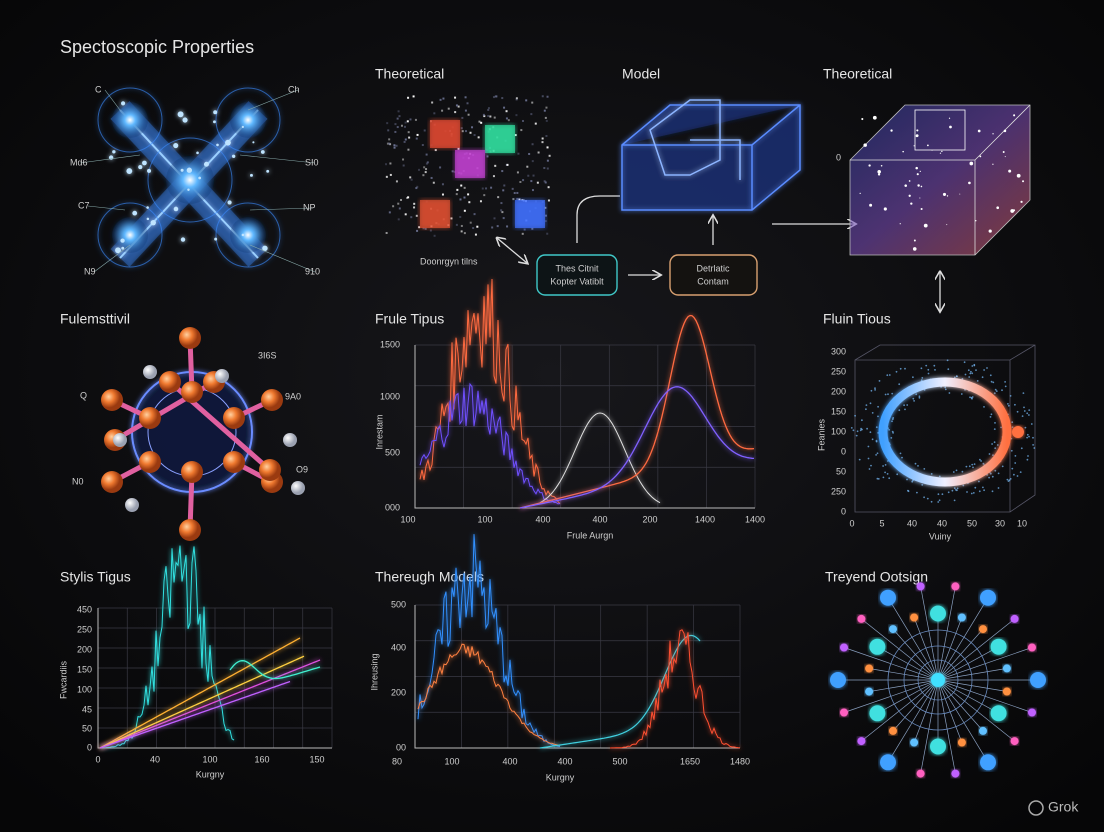 The width and height of the screenshot is (1104, 832). I want to click on label: Frule Tipus, so click(409, 319).